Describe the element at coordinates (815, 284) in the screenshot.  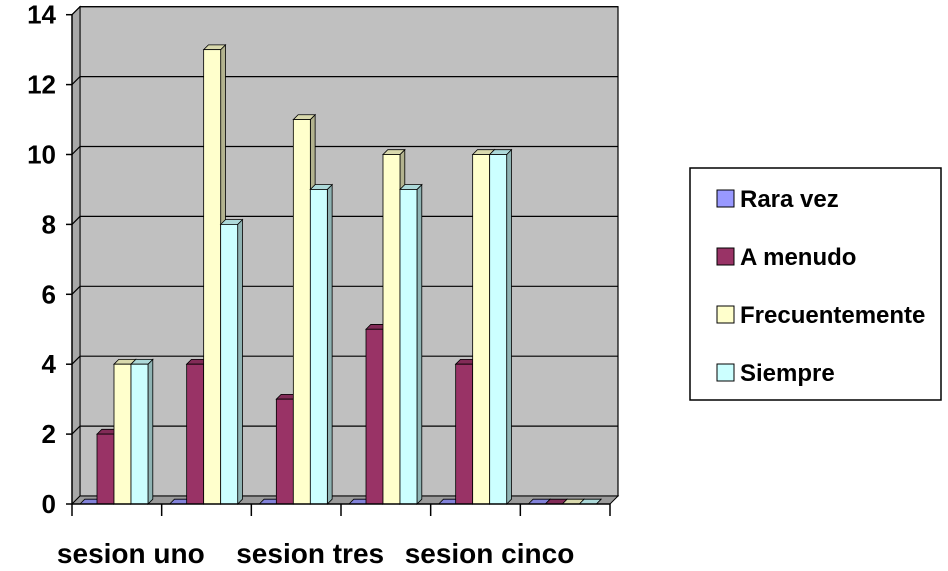
I see `legend: Rara vez A menudo Frecuentemente Siempre` at that location.